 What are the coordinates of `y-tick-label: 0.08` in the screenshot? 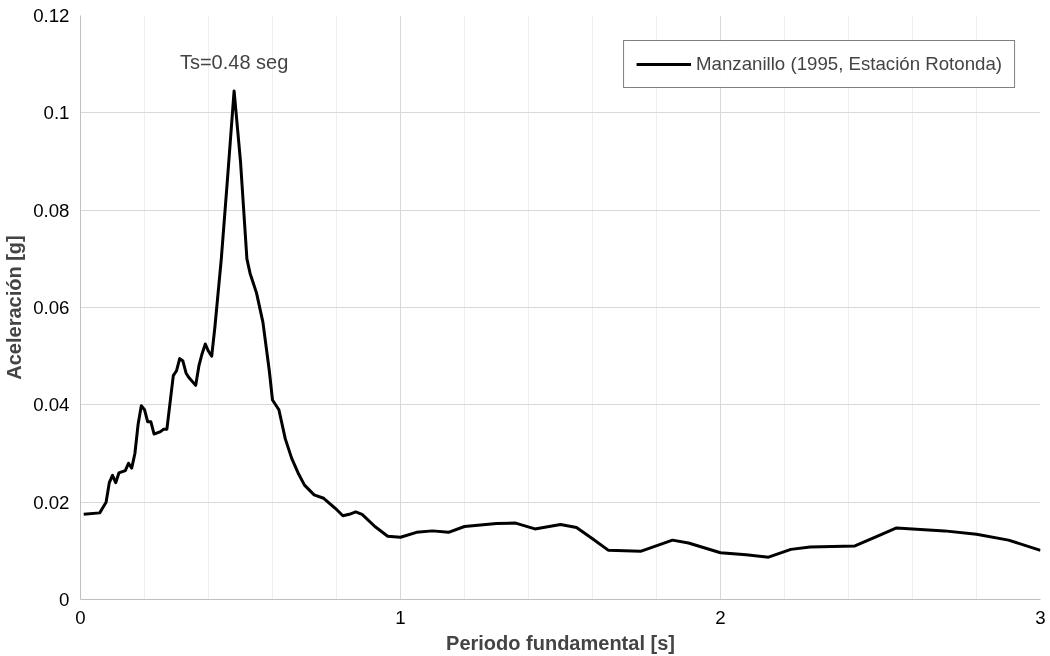 It's located at (51, 210).